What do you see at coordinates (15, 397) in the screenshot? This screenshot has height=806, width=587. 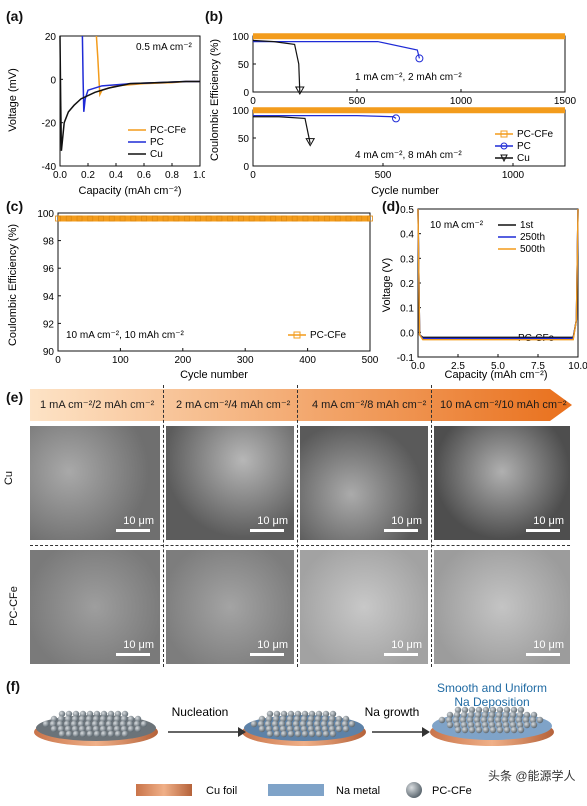 I see `panel-label-e: (e)` at bounding box center [15, 397].